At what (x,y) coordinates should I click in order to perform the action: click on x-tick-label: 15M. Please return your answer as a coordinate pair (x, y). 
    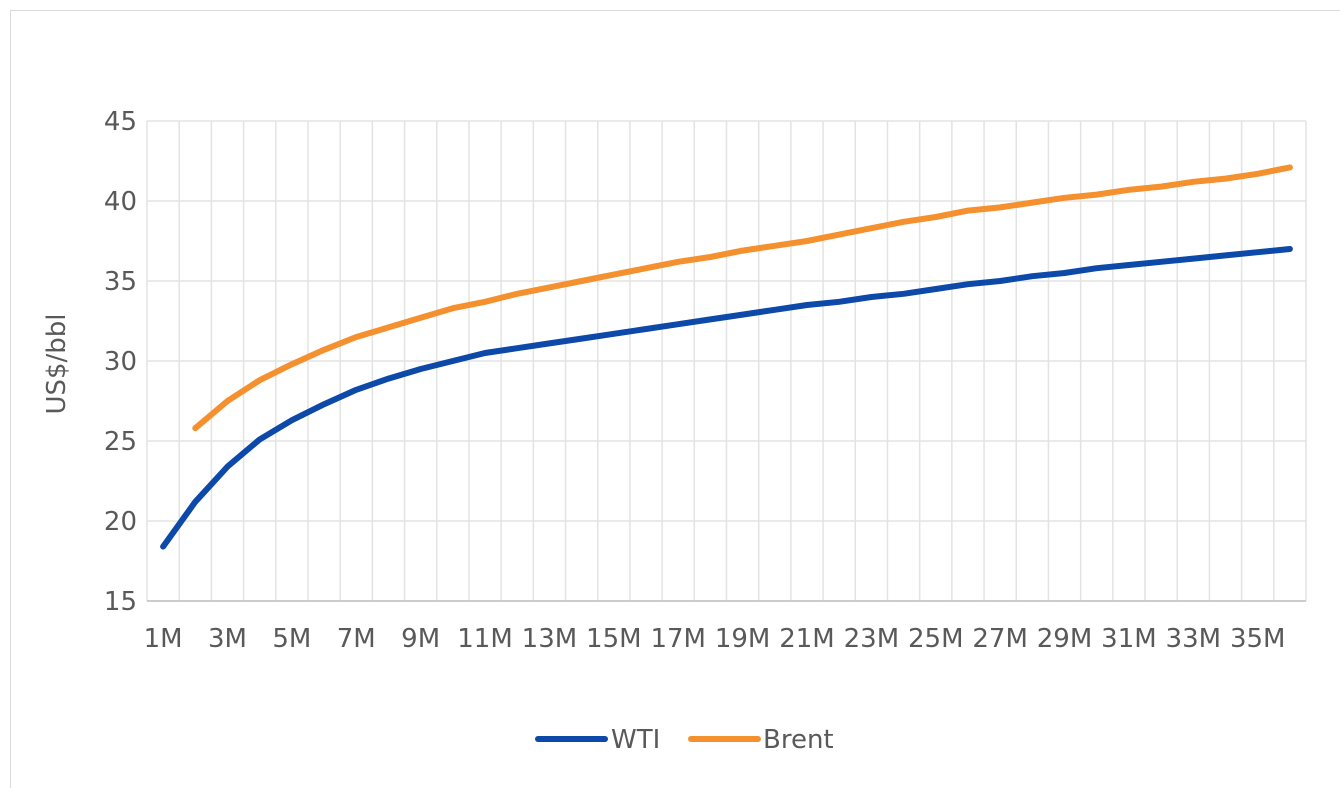
    Looking at the image, I should click on (614, 639).